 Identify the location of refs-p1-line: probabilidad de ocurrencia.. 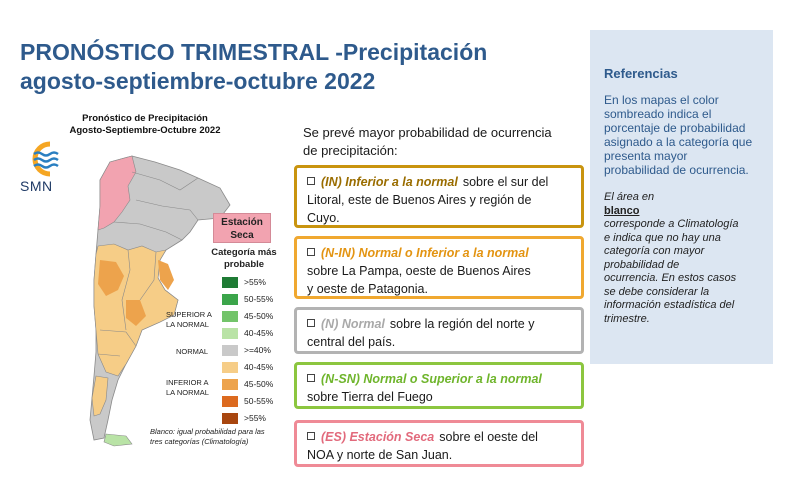
(676, 170).